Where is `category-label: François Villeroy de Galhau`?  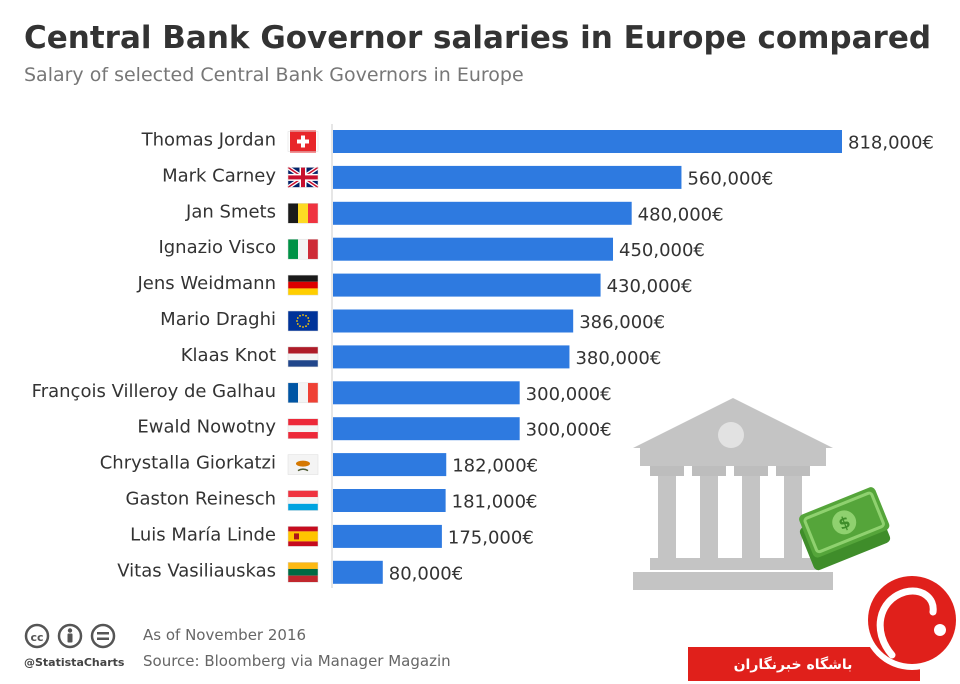
category-label: François Villeroy de Galhau is located at coordinates (154, 391).